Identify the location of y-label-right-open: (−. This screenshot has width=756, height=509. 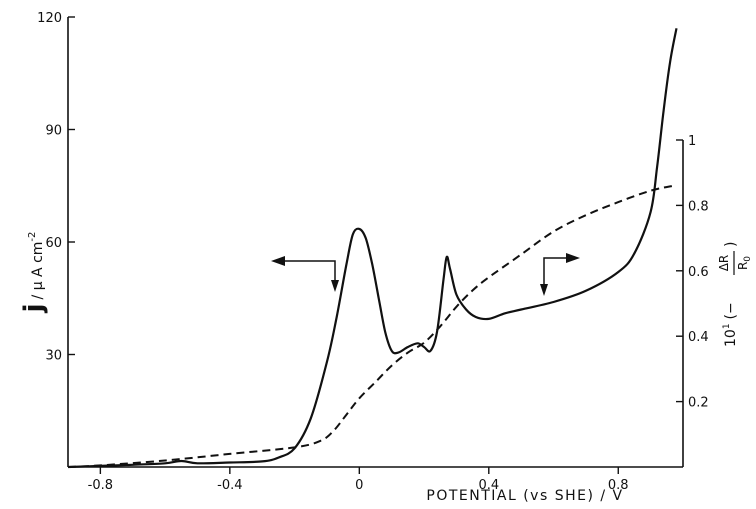
(731, 310).